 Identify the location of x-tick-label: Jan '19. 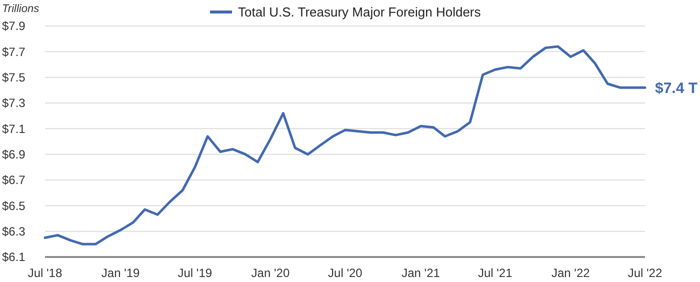
(120, 273).